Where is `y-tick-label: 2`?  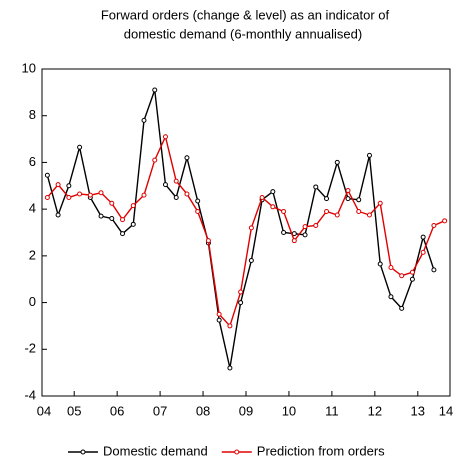 y-tick-label: 2 is located at coordinates (32, 254).